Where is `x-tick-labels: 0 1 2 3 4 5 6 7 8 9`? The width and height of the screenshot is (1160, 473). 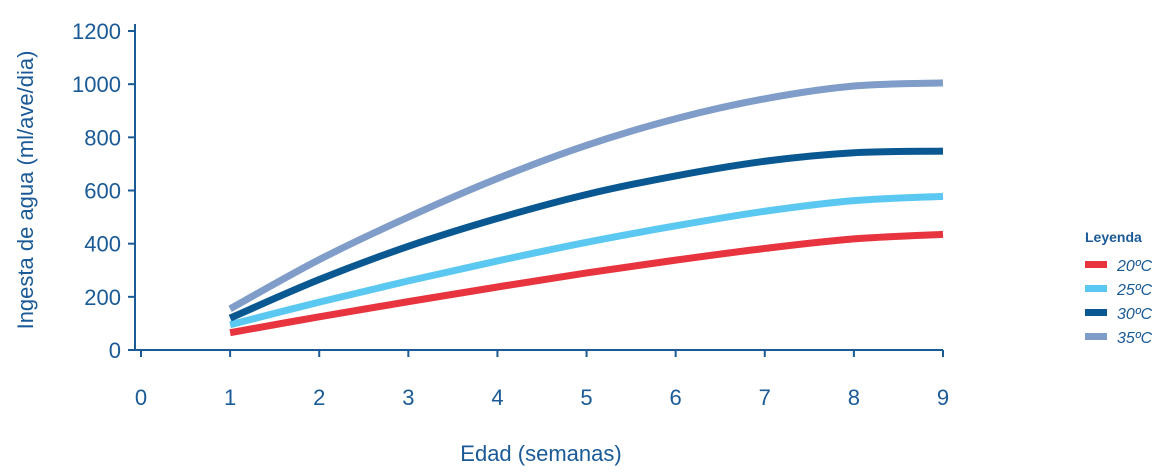
x-tick-labels: 0 1 2 3 4 5 6 7 8 9 is located at coordinates (542, 397).